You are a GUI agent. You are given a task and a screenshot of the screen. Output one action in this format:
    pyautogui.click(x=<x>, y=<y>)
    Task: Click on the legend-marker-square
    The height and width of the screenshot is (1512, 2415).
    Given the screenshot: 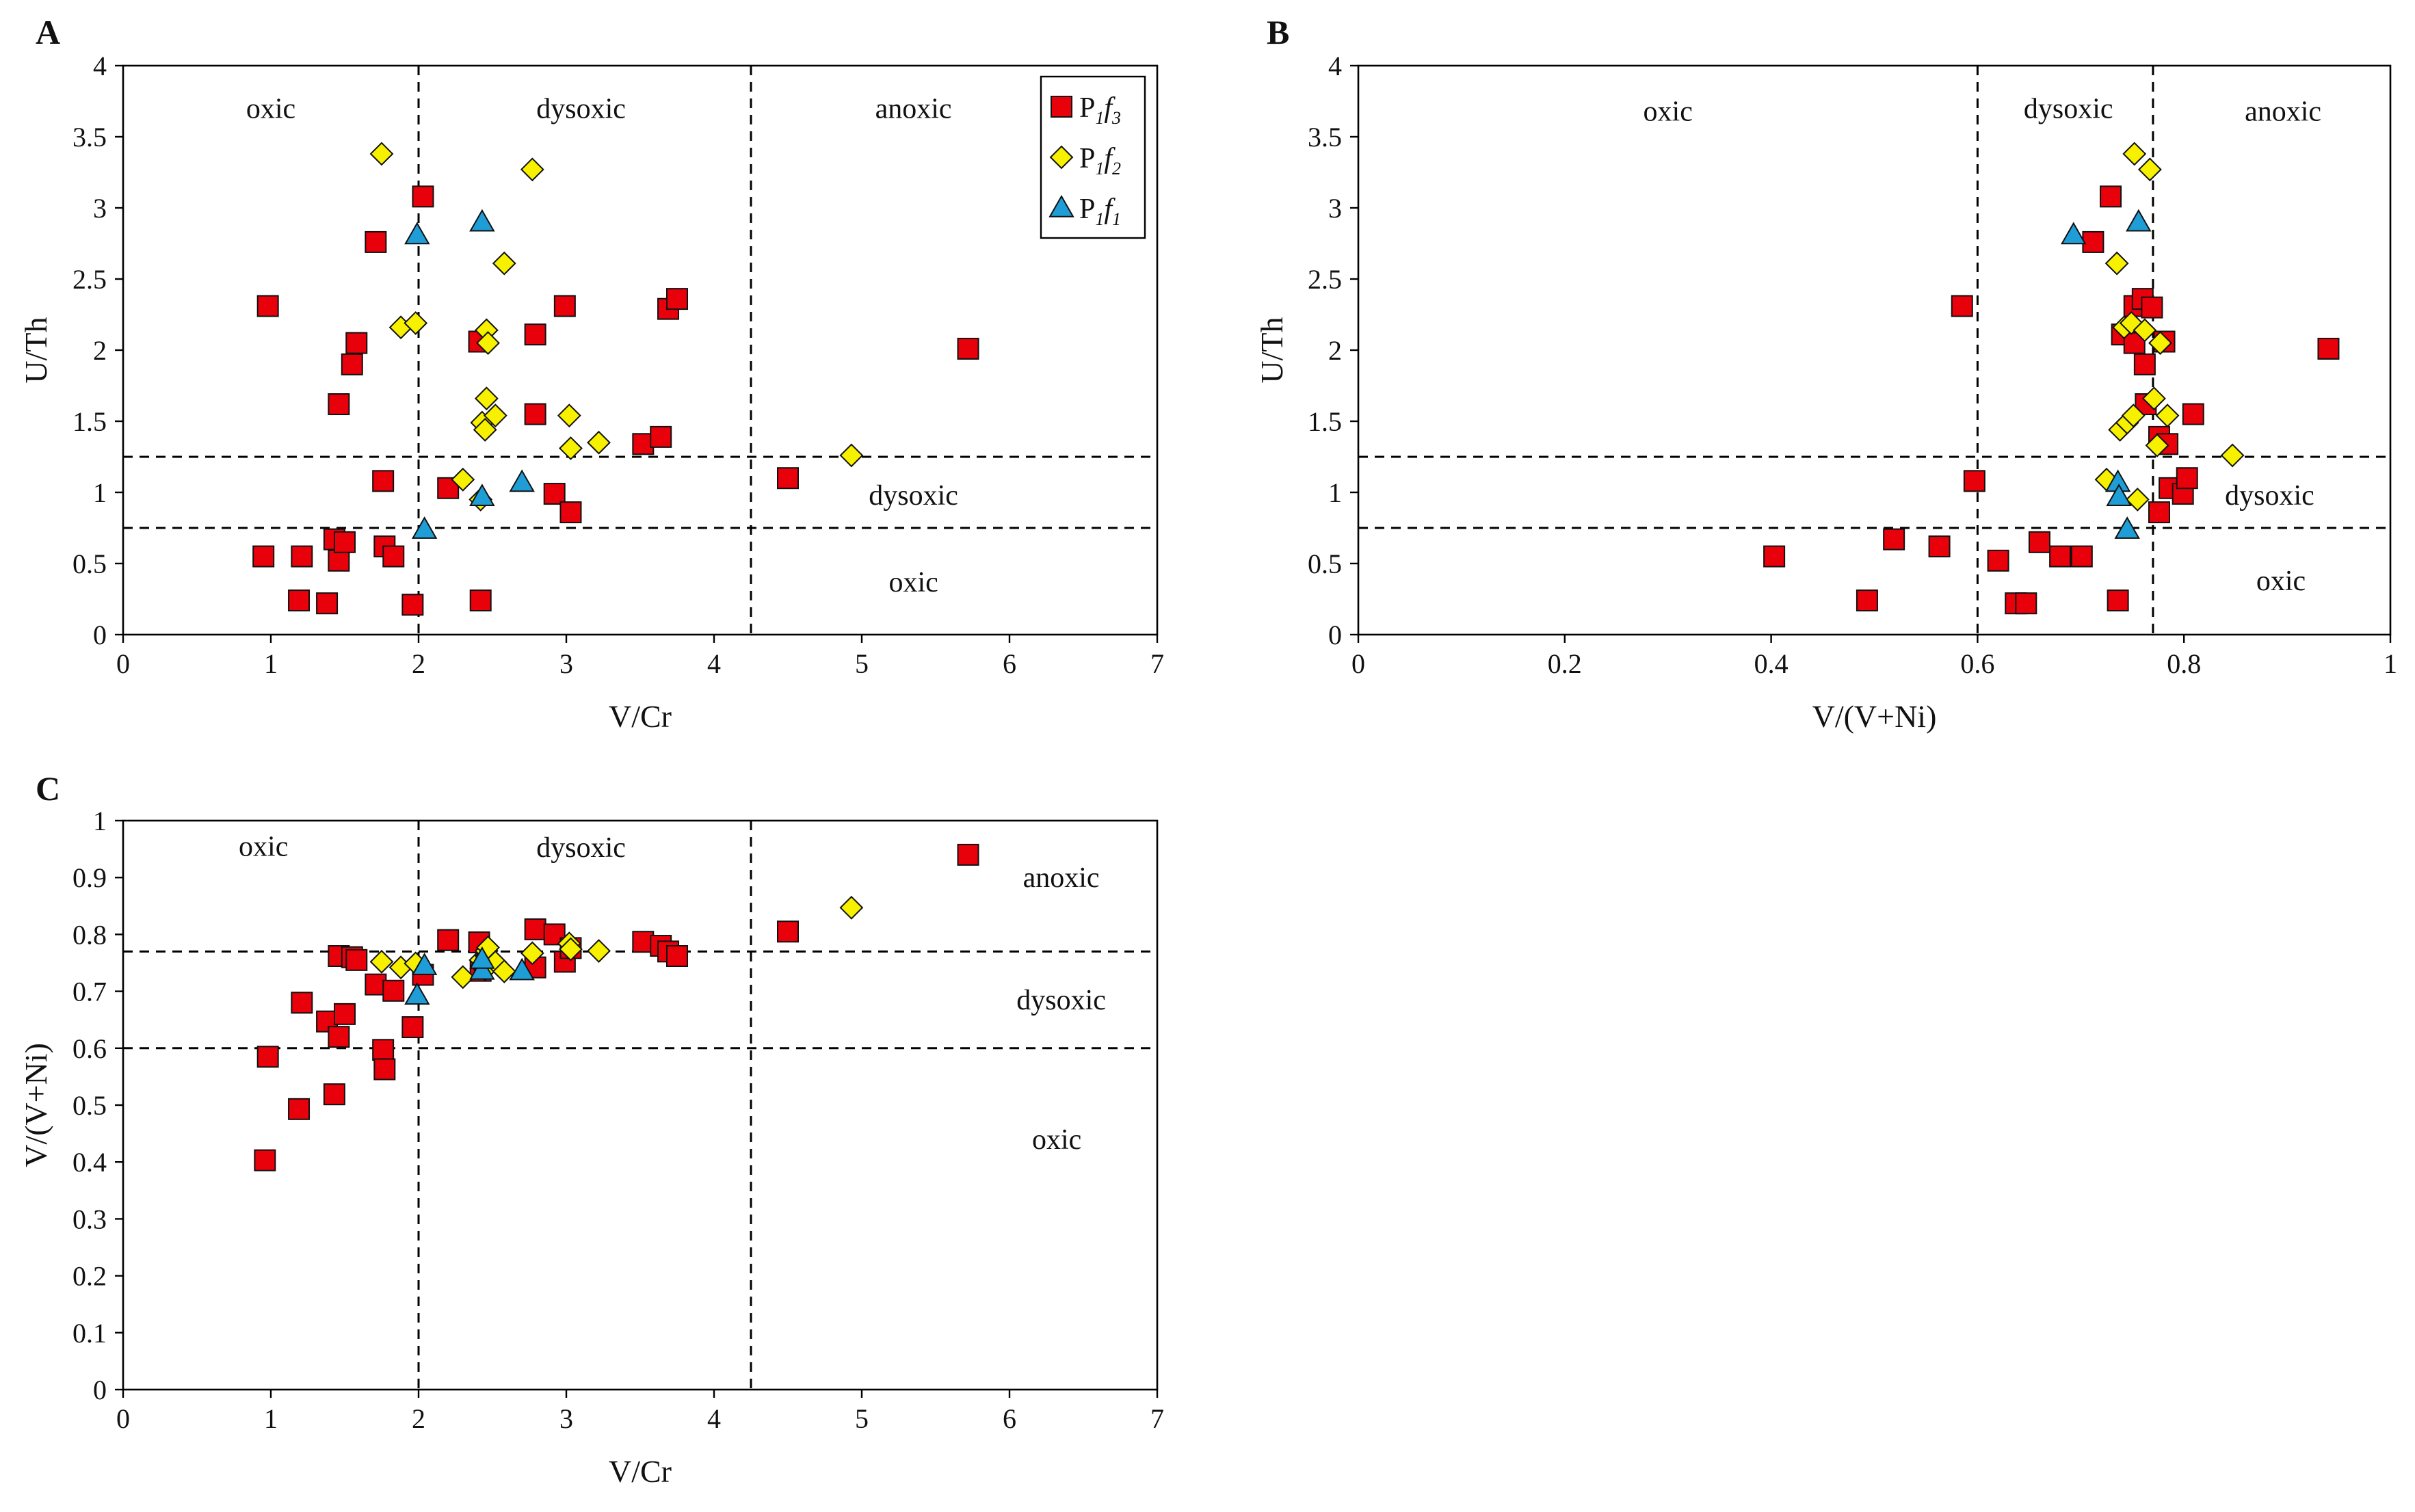 What is the action you would take?
    pyautogui.click(x=1062, y=107)
    